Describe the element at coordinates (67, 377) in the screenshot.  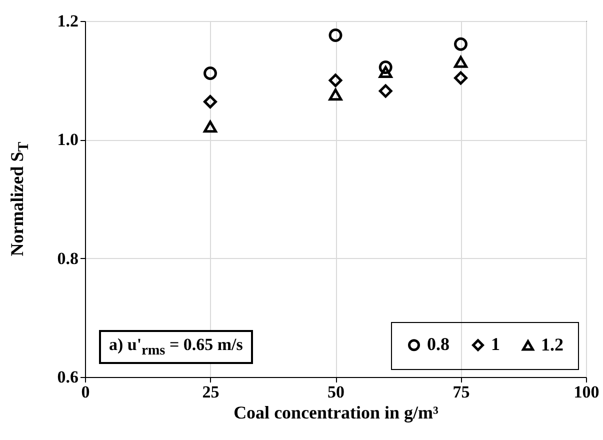
I see `y-tick-label: 0.6` at that location.